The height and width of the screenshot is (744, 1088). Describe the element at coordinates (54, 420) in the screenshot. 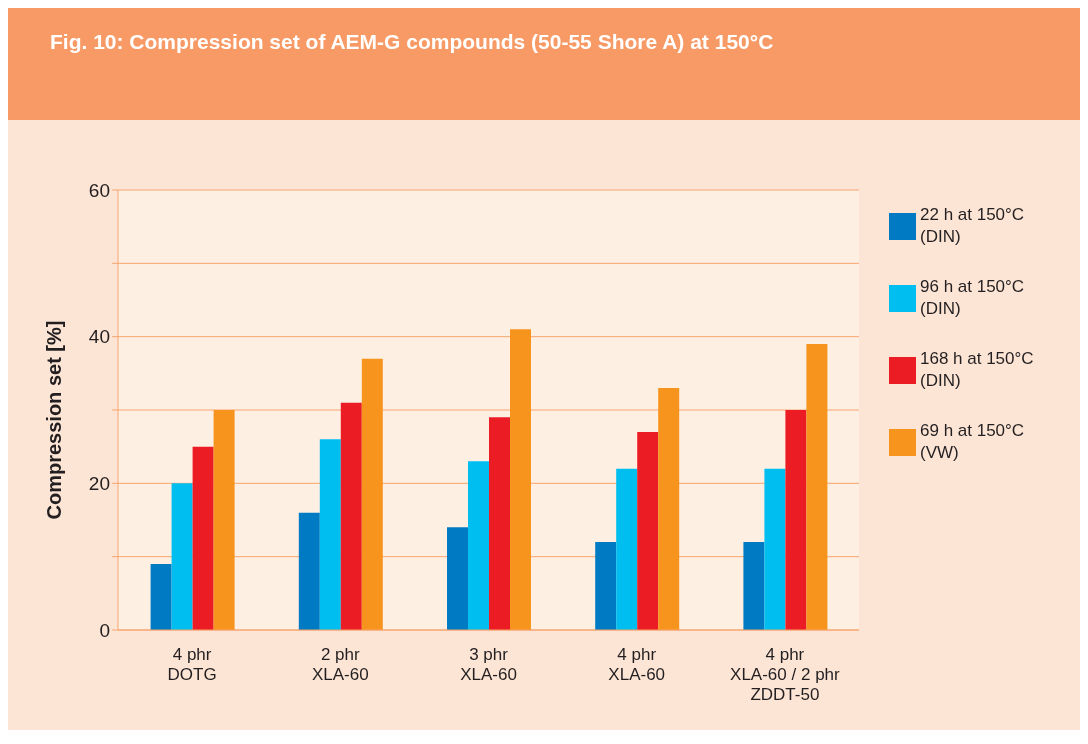

I see `y-axis-title: Compression set [%]` at that location.